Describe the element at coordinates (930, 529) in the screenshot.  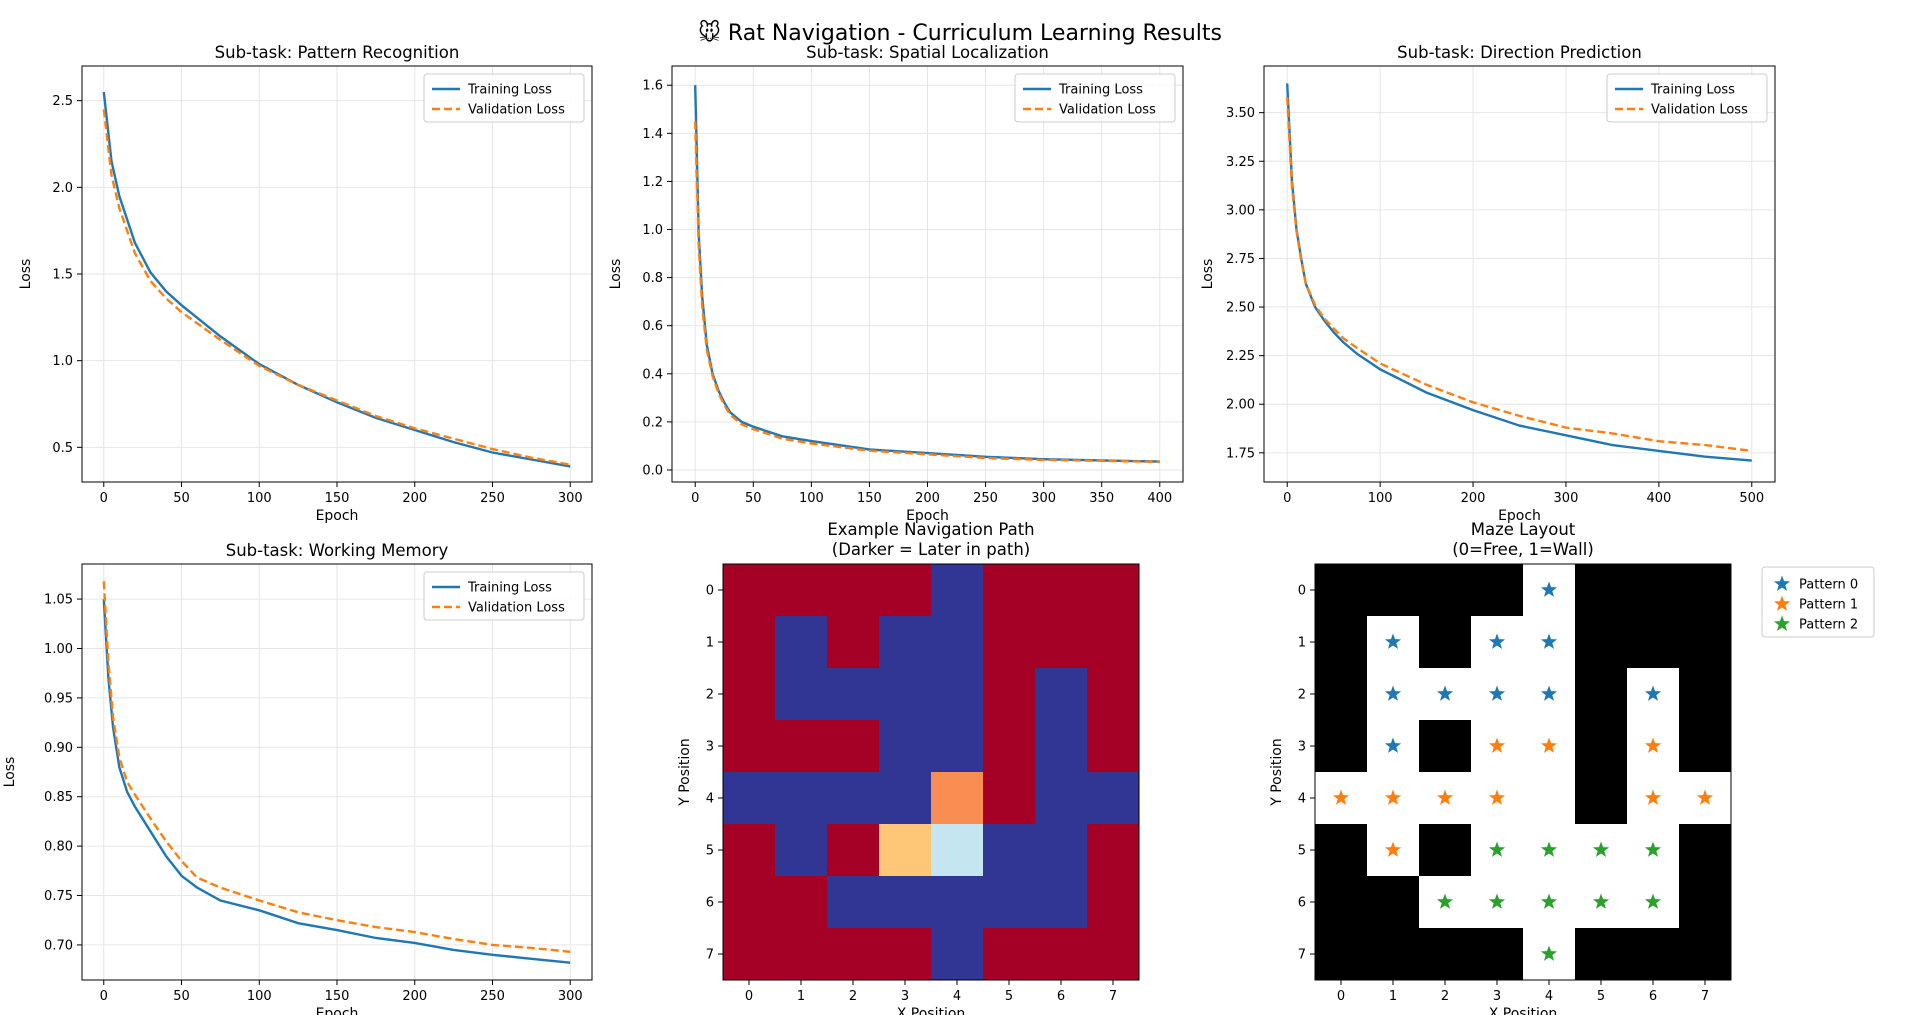
I see `chart-title-line: Example Navigation Path` at that location.